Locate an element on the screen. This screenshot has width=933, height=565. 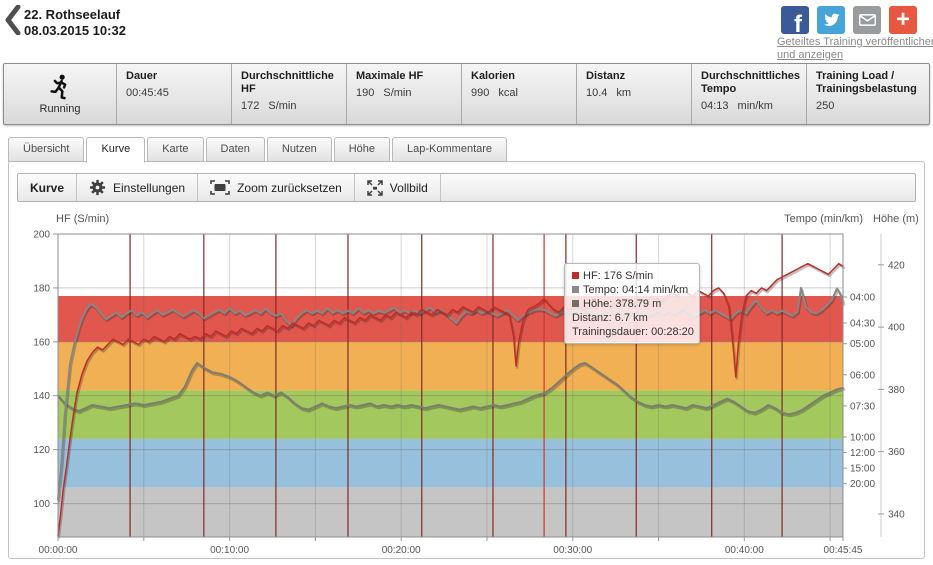
tab-uebersicht: Übersicht is located at coordinates (46, 149).